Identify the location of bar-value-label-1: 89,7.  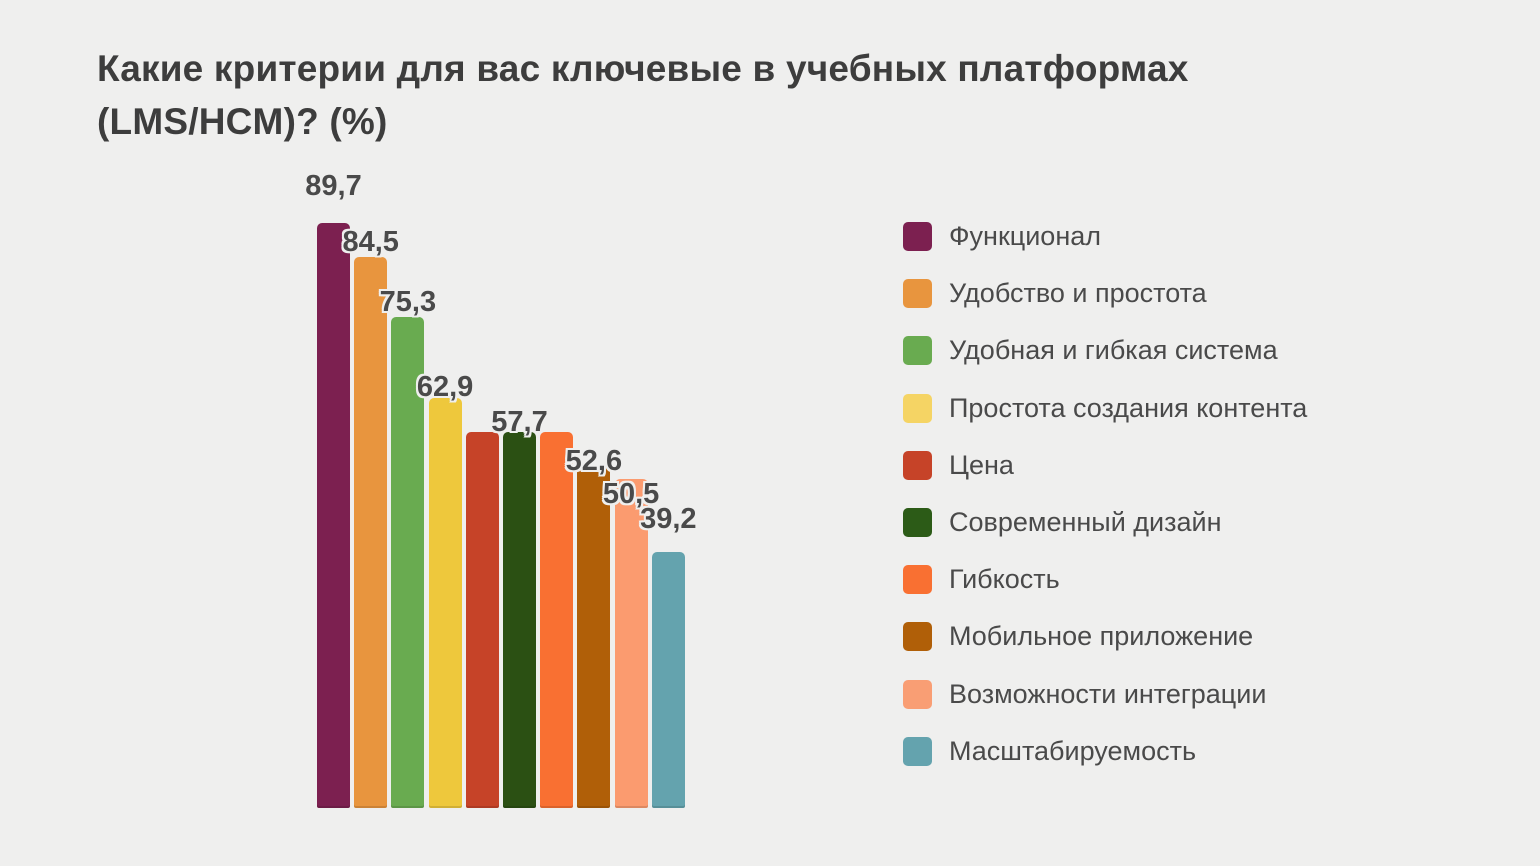
(333, 186).